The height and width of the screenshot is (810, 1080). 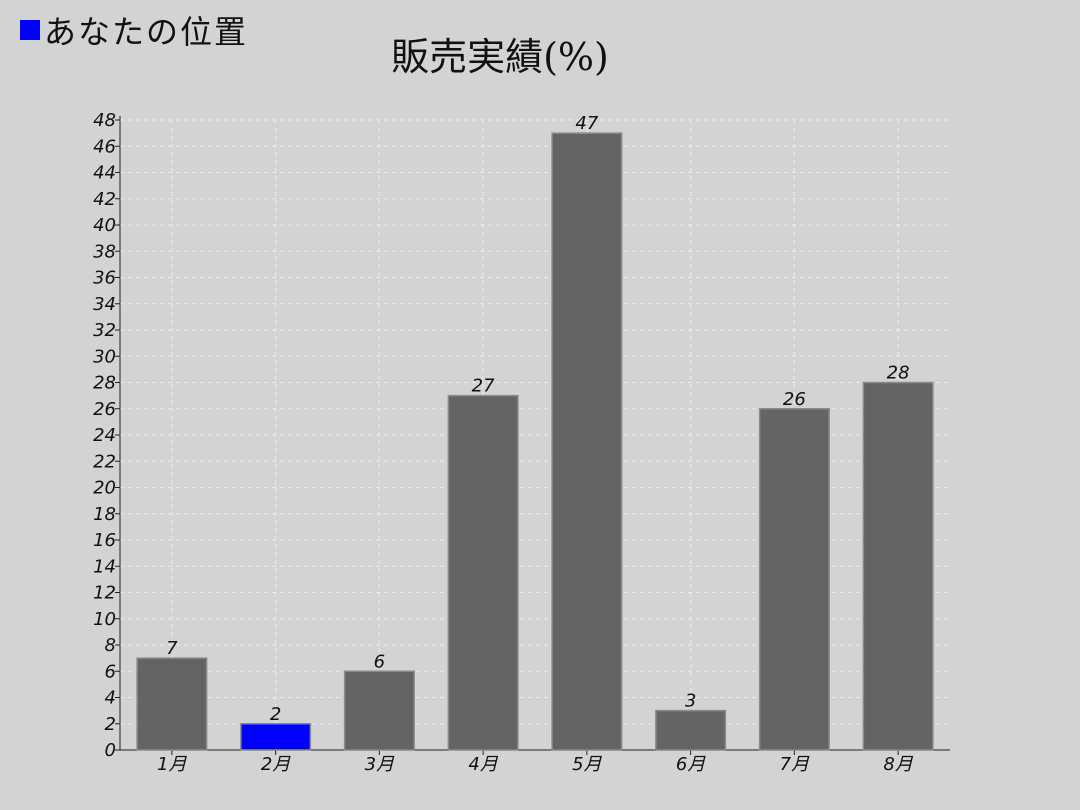 What do you see at coordinates (104, 225) in the screenshot?
I see `y-tick-label: 40` at bounding box center [104, 225].